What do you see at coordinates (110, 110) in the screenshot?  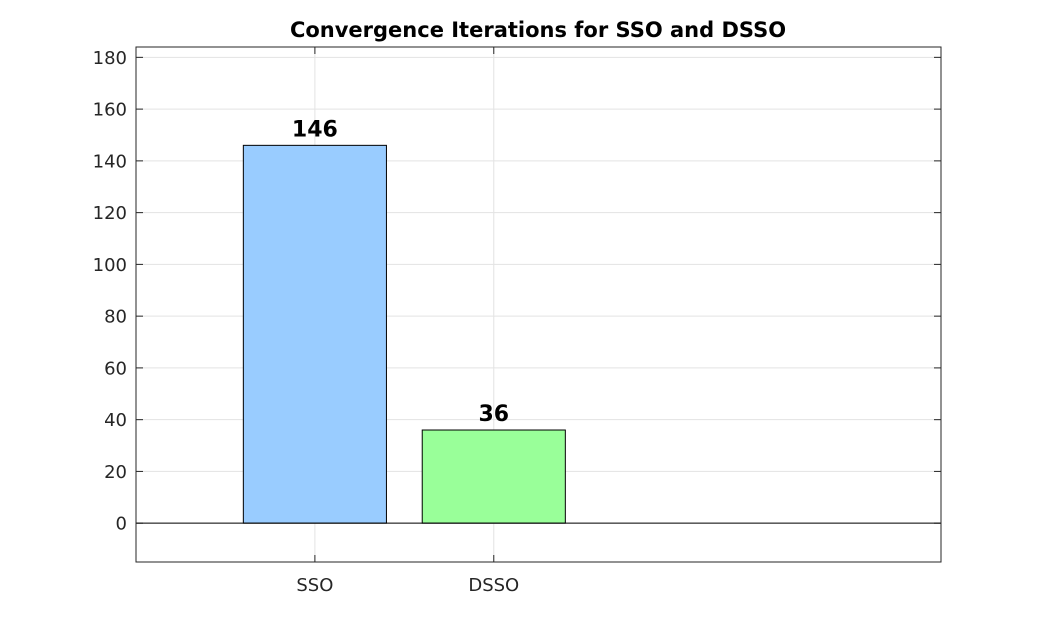 I see `y-tick-label: 160` at bounding box center [110, 110].